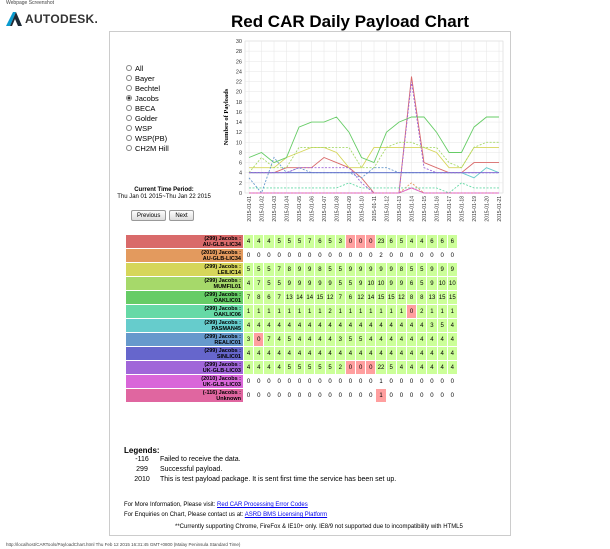 The image size is (610, 549). I want to click on row-code: (299) Jacobs :, so click(222, 350).